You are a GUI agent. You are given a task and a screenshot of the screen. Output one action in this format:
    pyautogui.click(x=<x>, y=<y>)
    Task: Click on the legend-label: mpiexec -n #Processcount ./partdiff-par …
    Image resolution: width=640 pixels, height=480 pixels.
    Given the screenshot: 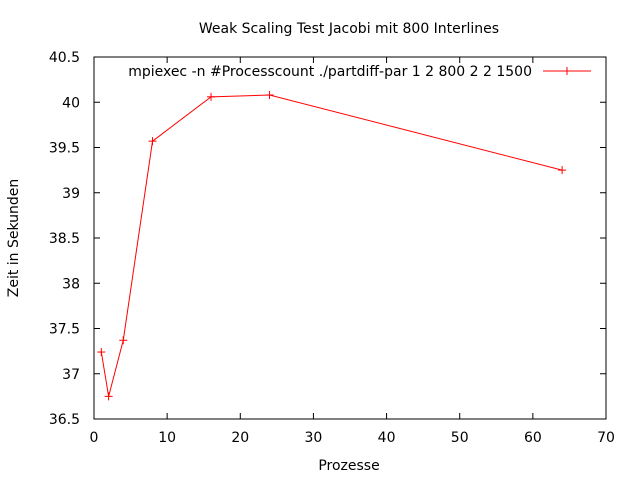 What is the action you would take?
    pyautogui.click(x=330, y=72)
    